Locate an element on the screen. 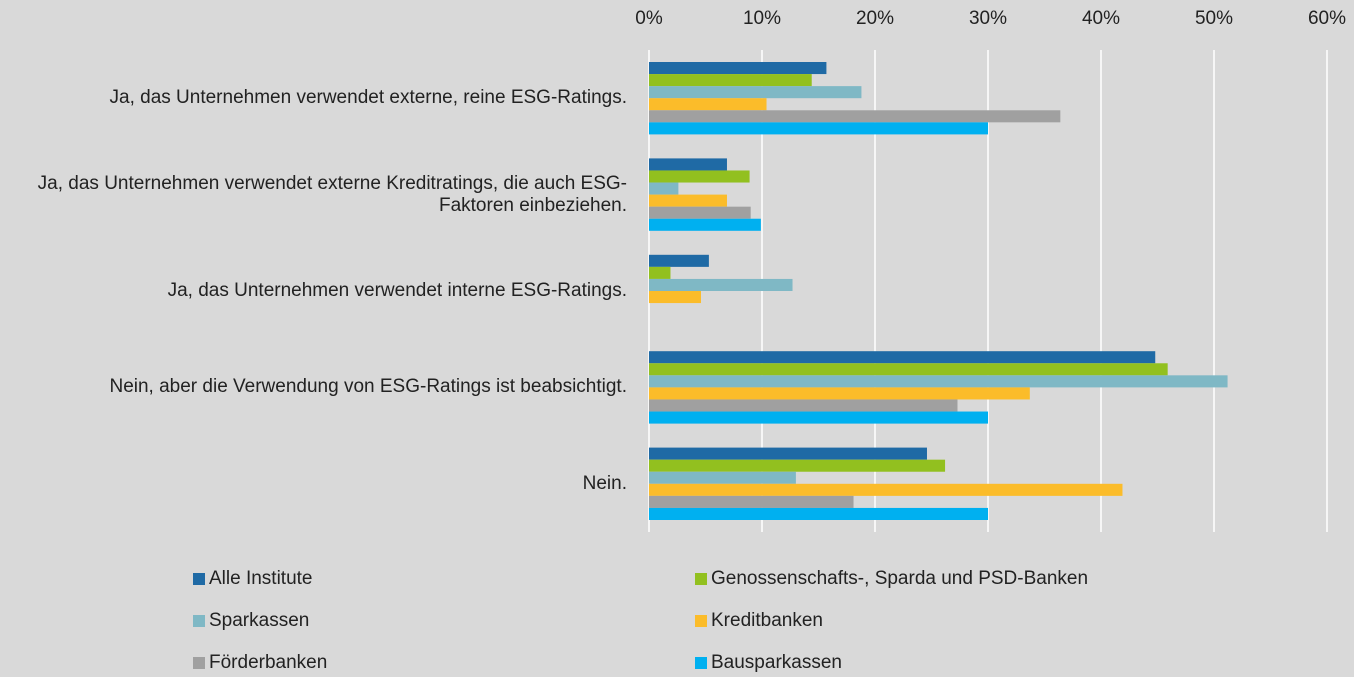 Image resolution: width=1354 pixels, height=677 pixels. legend-item: Förderbanken is located at coordinates (260, 663).